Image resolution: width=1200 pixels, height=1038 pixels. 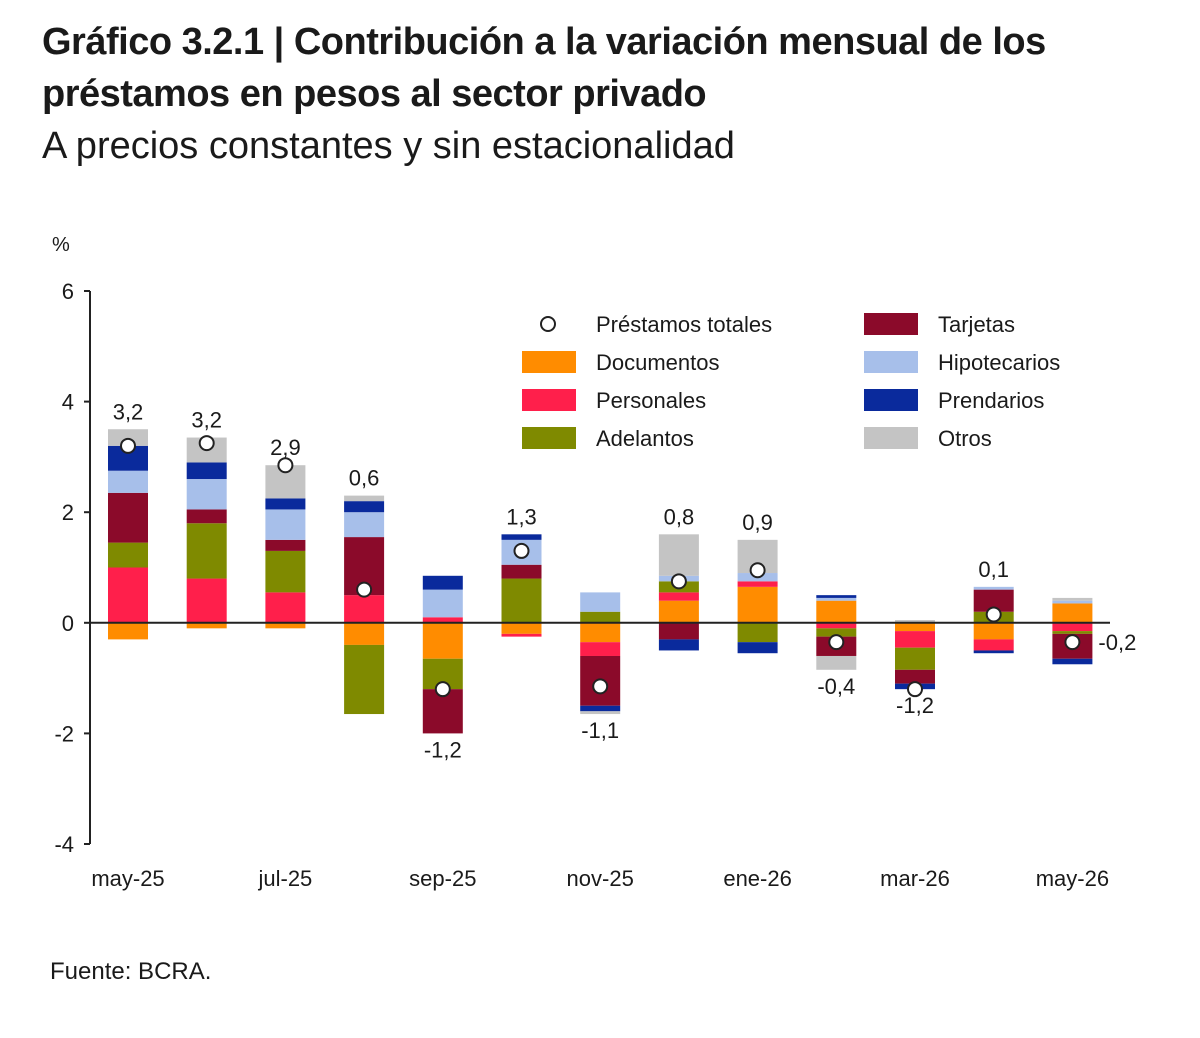 I want to click on y-tick-label: 0, so click(x=68, y=623).